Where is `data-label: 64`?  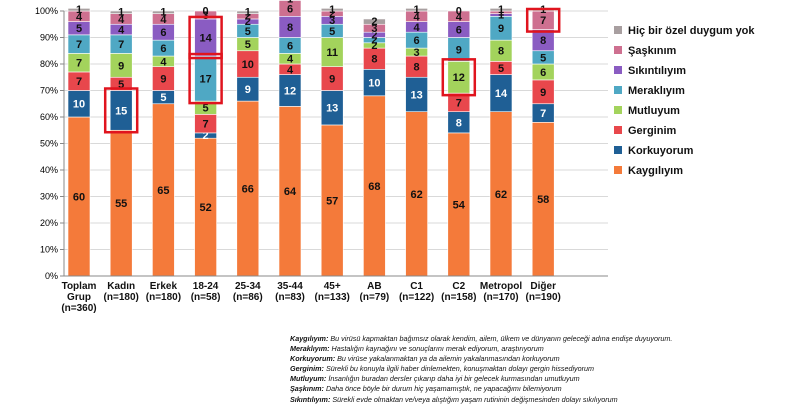 data-label: 64 is located at coordinates (290, 192).